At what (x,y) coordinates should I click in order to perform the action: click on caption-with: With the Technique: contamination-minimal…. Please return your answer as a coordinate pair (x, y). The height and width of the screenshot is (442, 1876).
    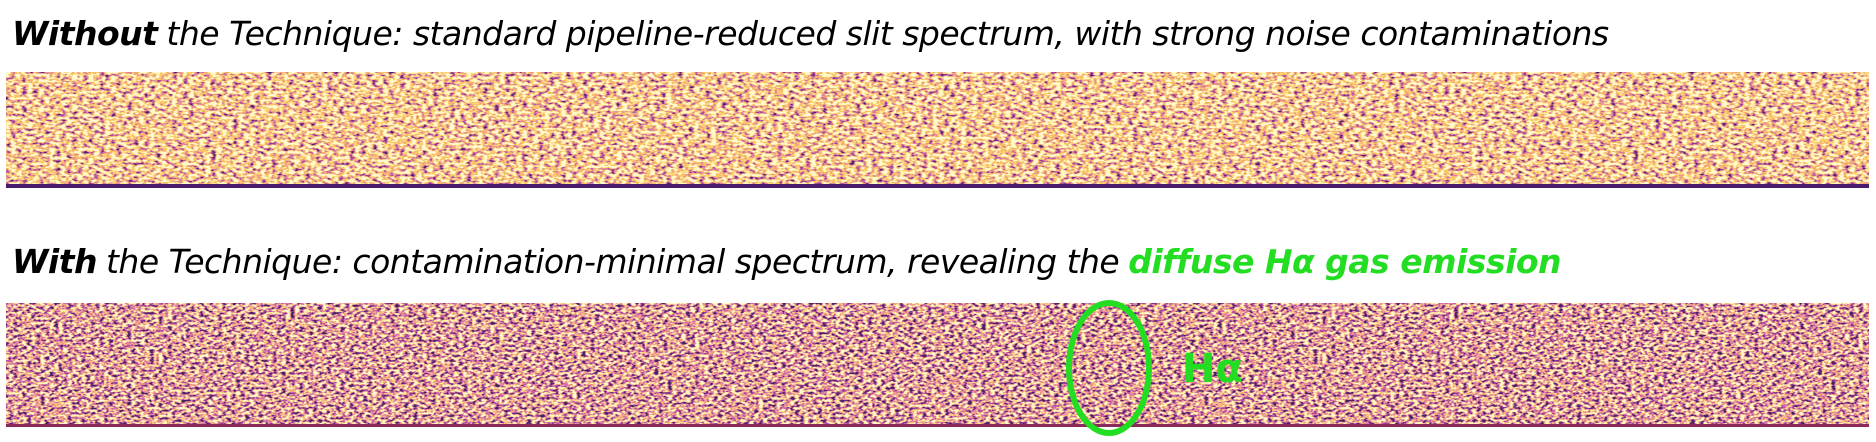
    Looking at the image, I should click on (787, 261).